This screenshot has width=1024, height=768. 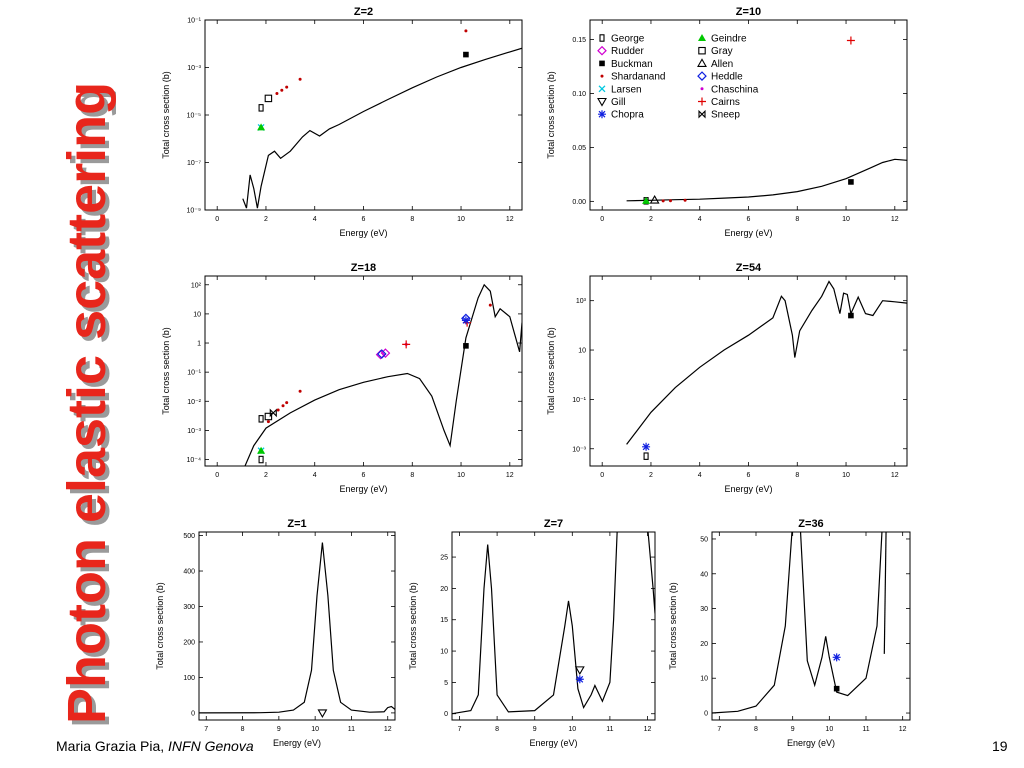 I want to click on y-tick-label: 20, so click(x=444, y=589).